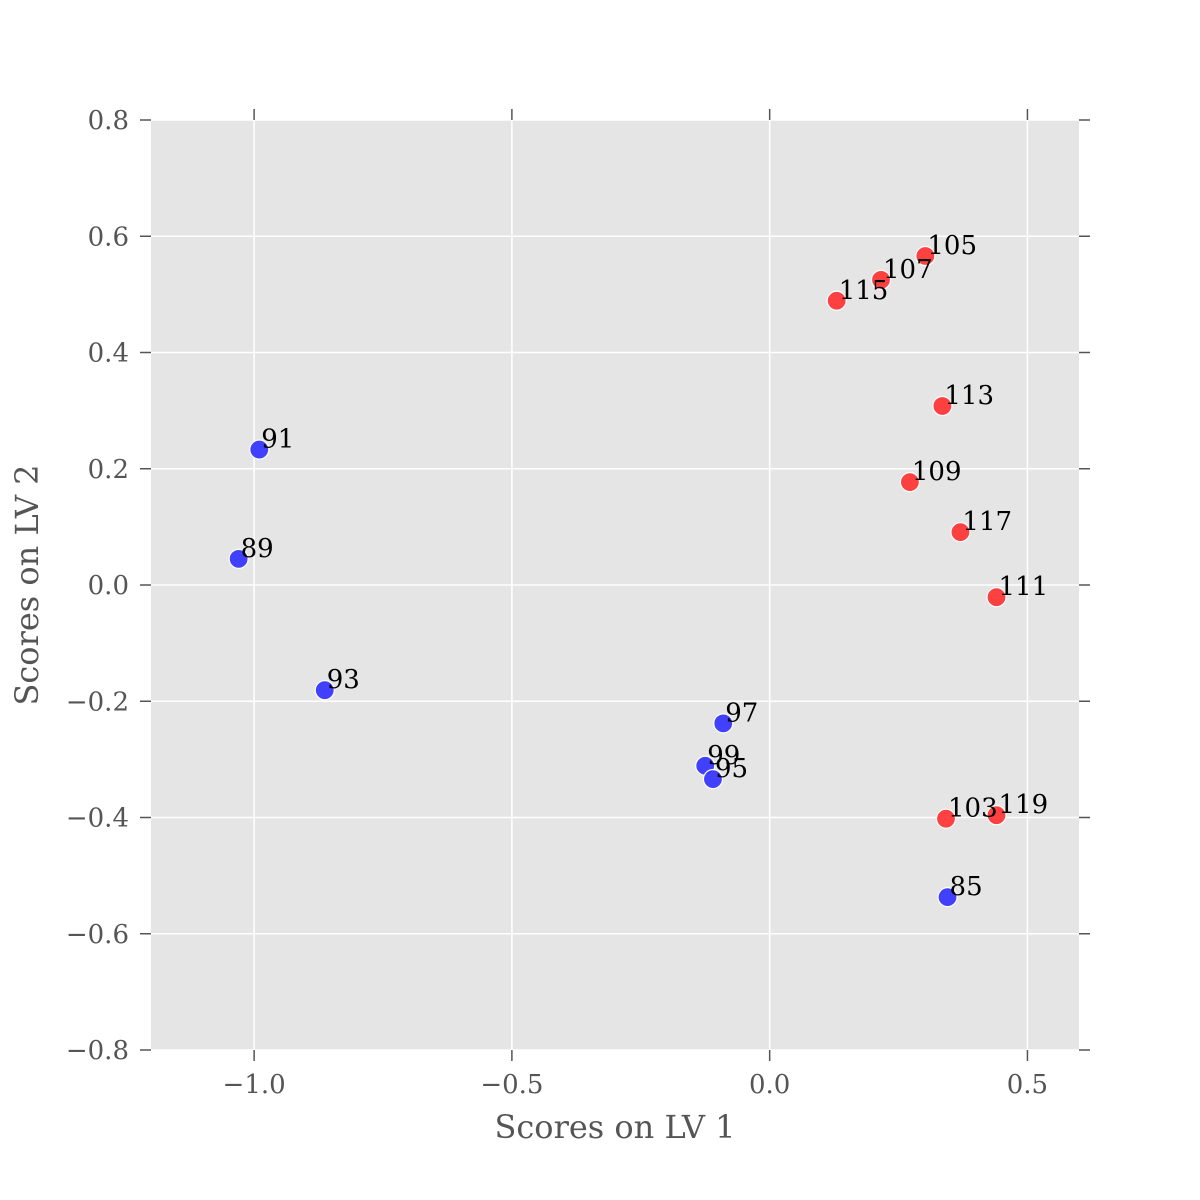  What do you see at coordinates (973, 809) in the screenshot?
I see `data-point-label: 103` at bounding box center [973, 809].